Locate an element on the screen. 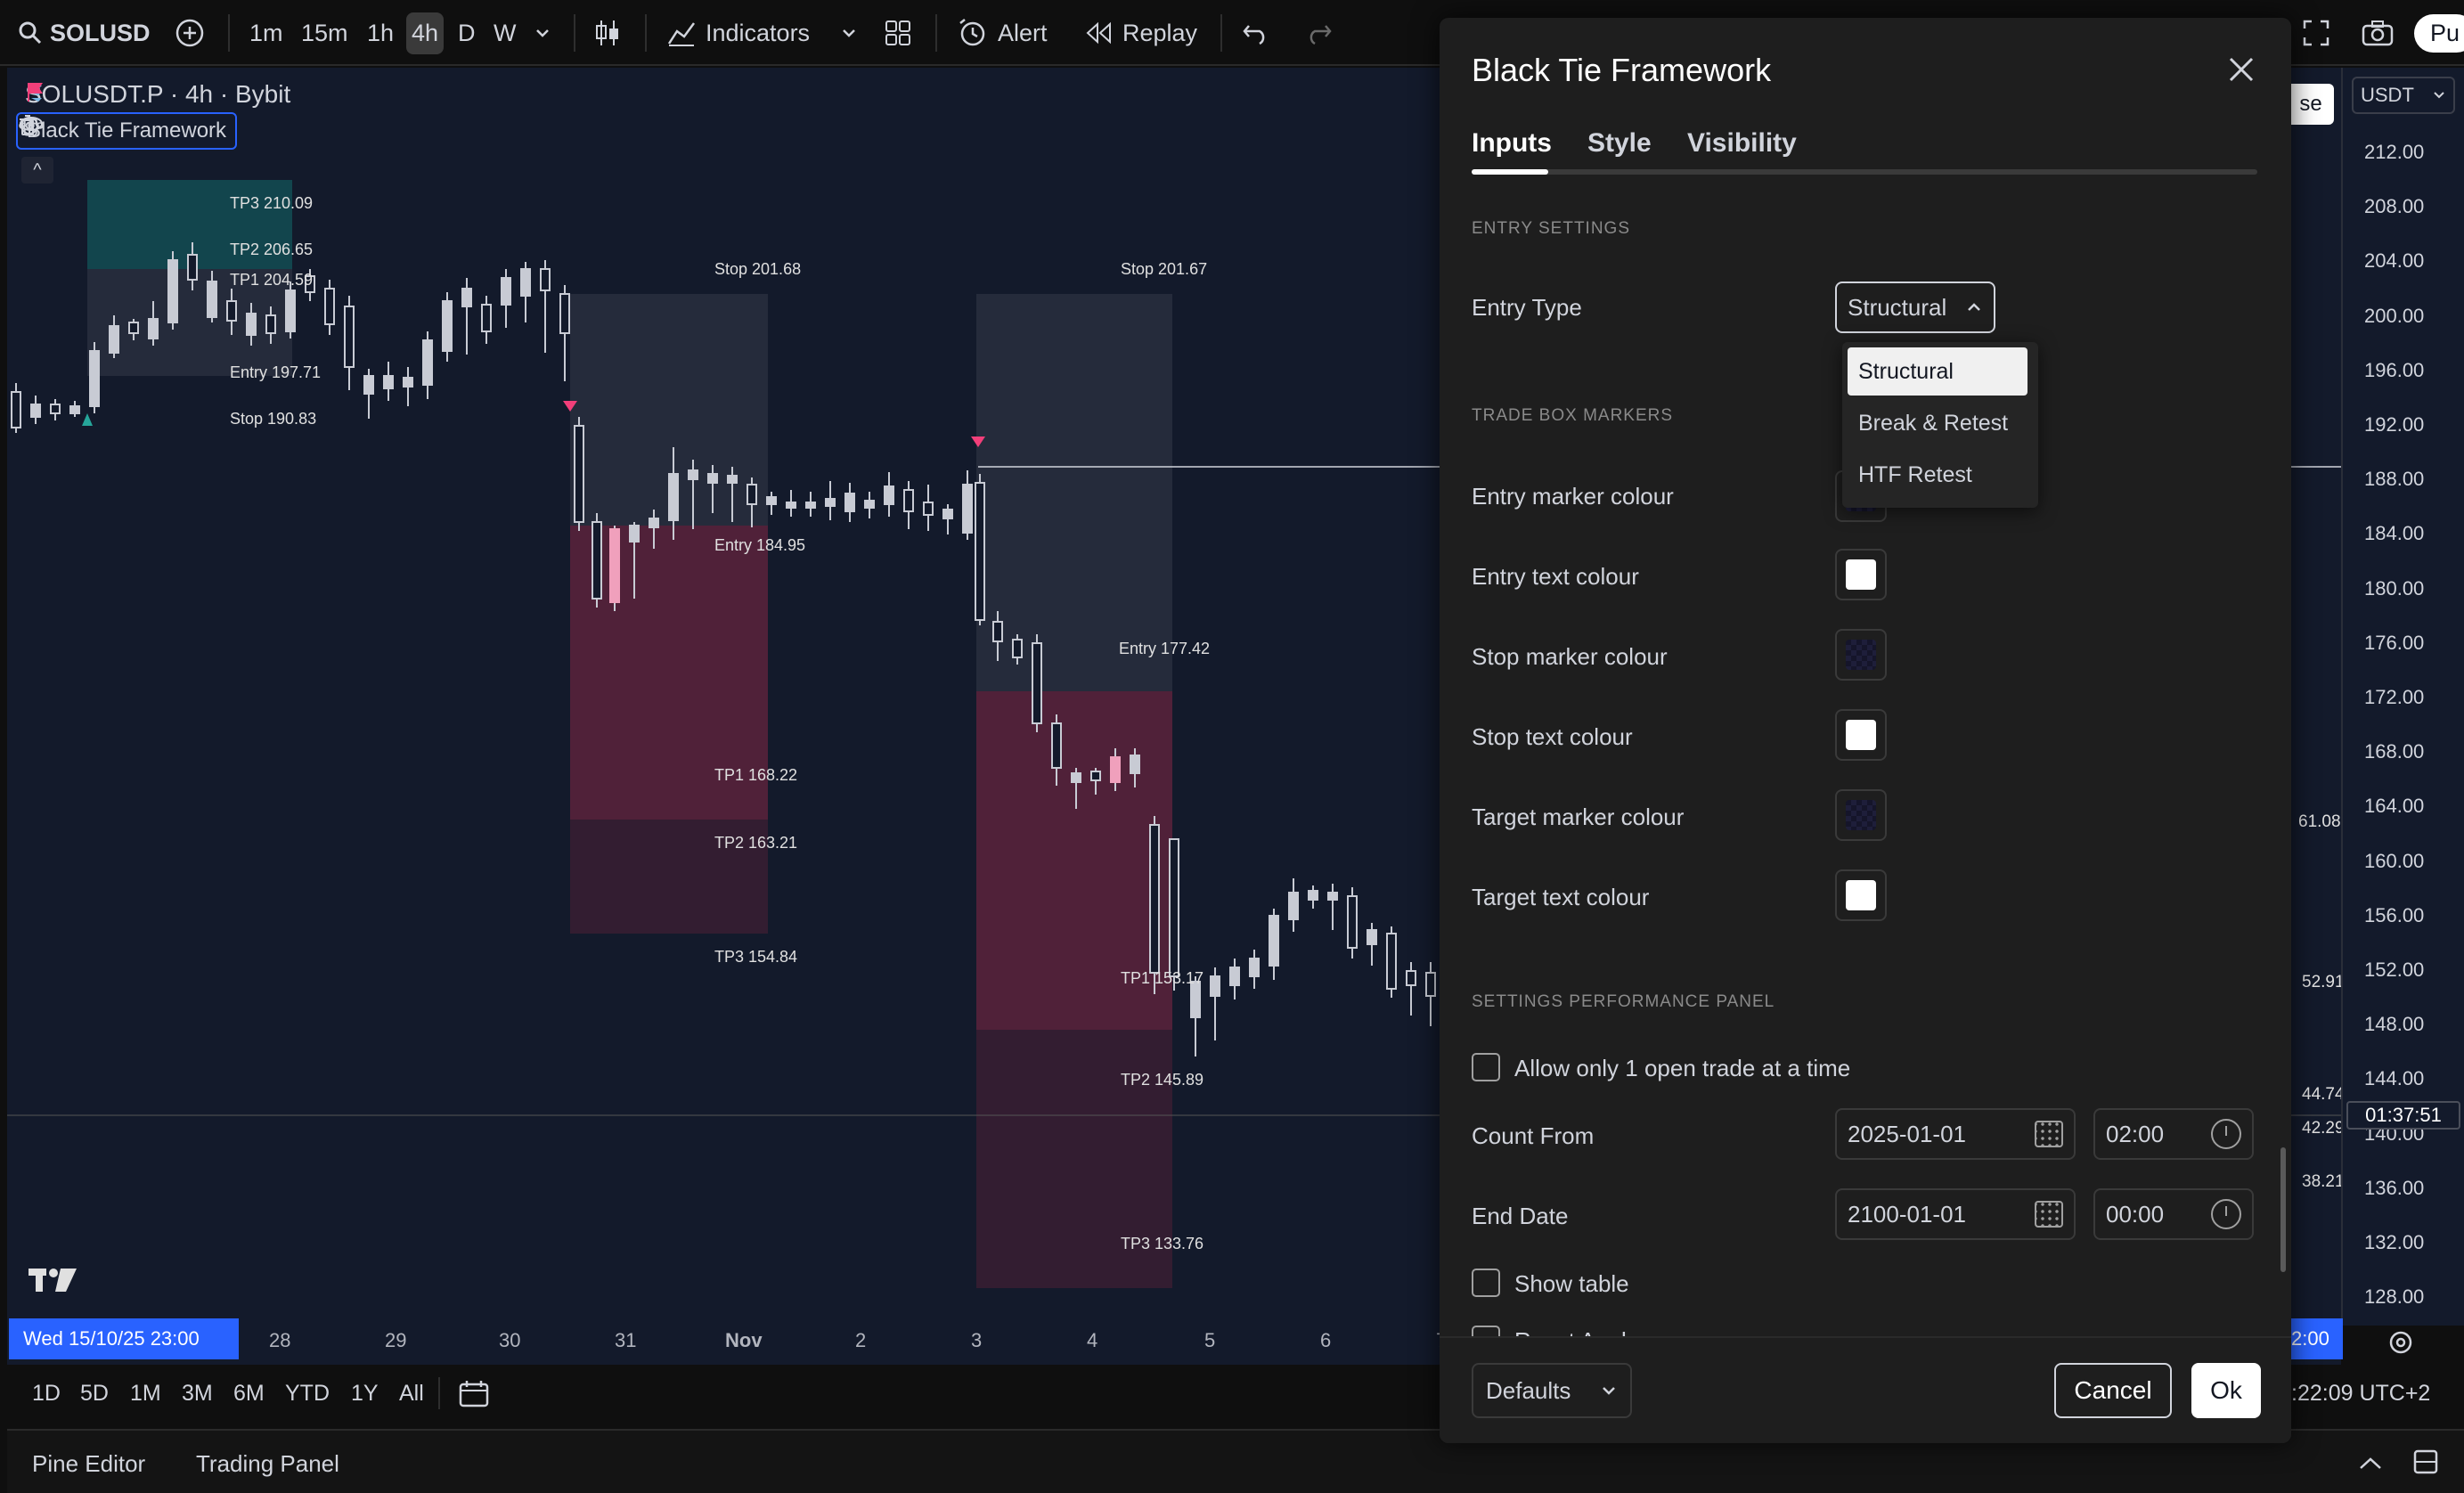  dialog-scrollbar is located at coordinates (2283, 1209).